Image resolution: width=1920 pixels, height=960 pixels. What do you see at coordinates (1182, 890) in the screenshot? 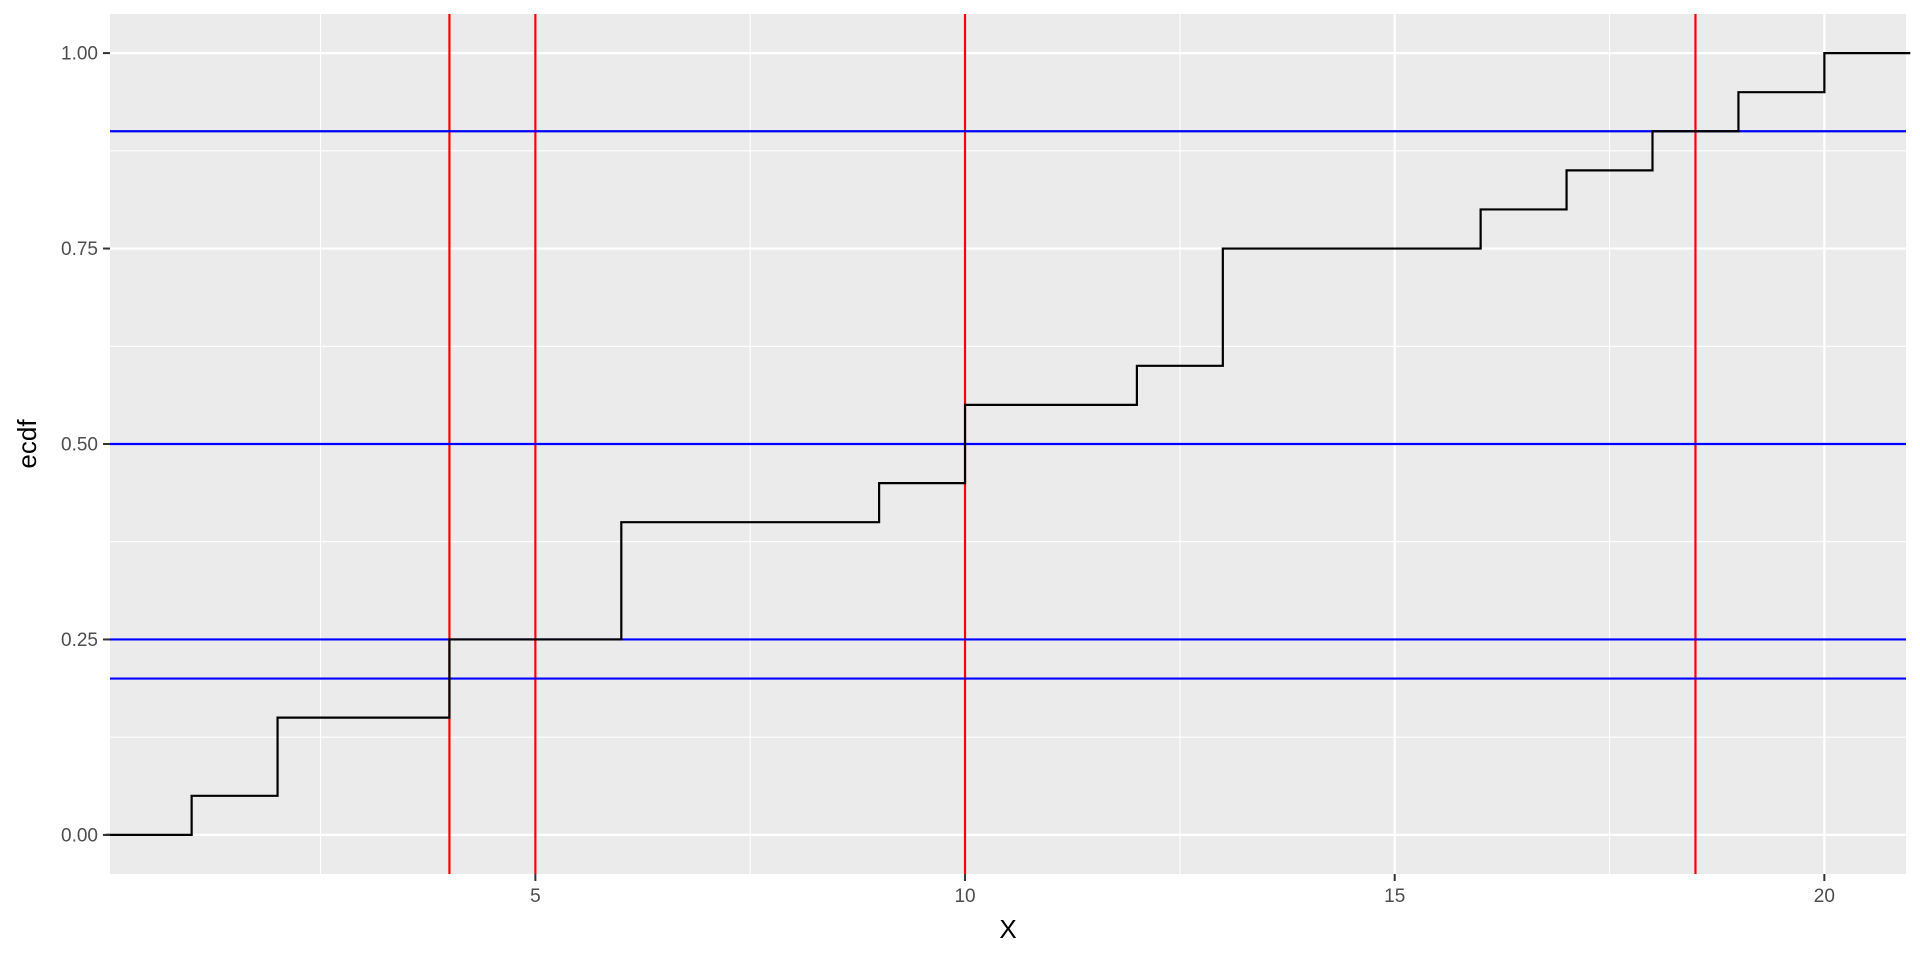
I see `x-axis: 5 10 15 20` at bounding box center [1182, 890].